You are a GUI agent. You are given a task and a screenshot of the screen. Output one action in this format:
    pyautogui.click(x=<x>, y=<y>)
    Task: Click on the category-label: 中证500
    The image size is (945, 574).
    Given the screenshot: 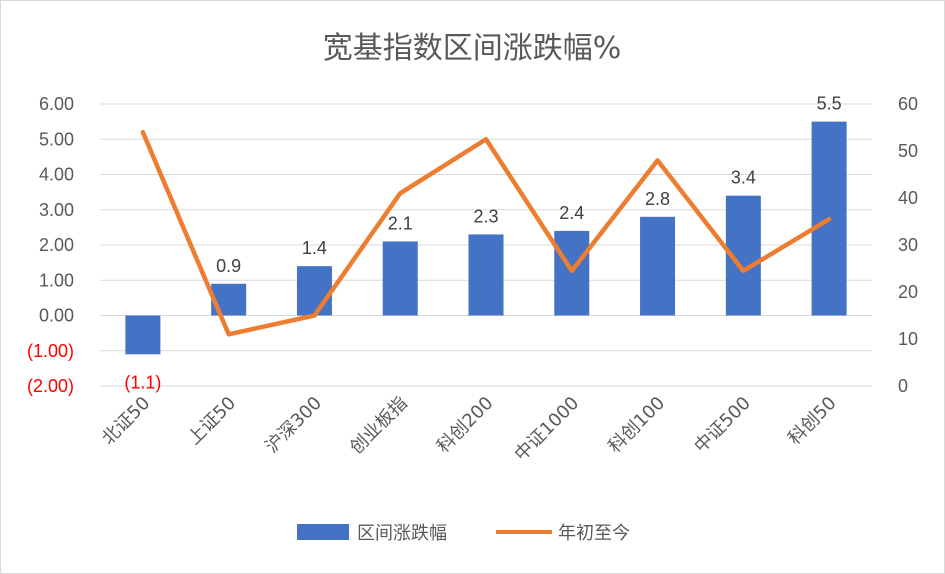 What is the action you would take?
    pyautogui.click(x=722, y=425)
    